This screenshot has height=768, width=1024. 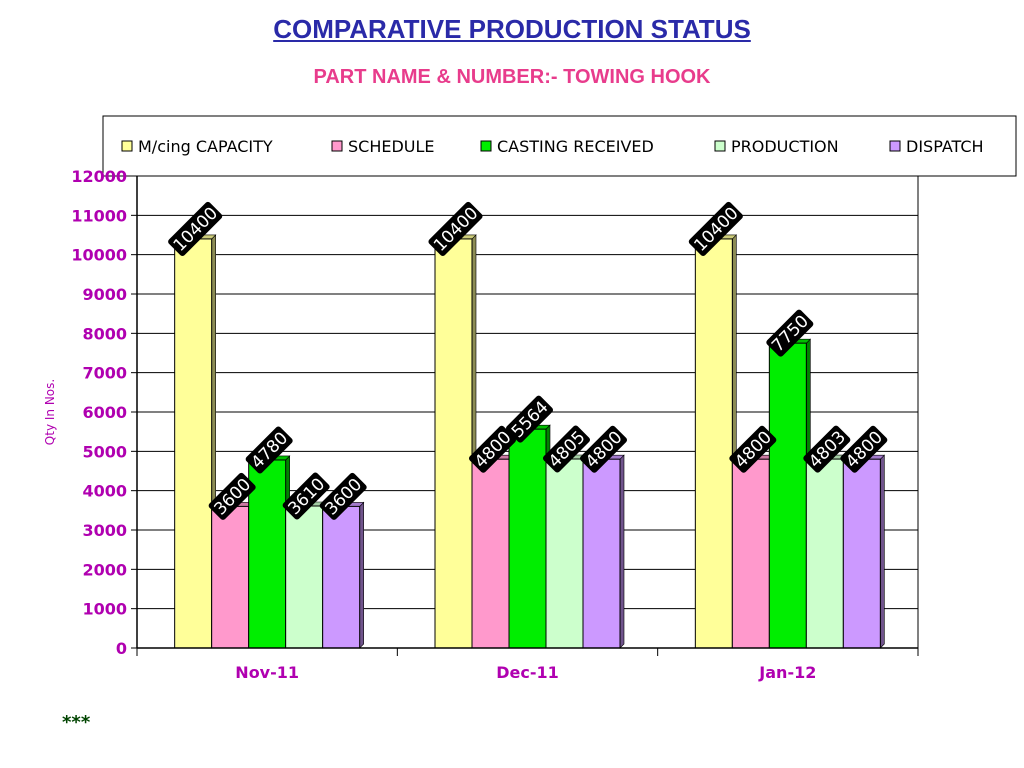 I want to click on legend-label-3: PRODUCTION, so click(x=785, y=146).